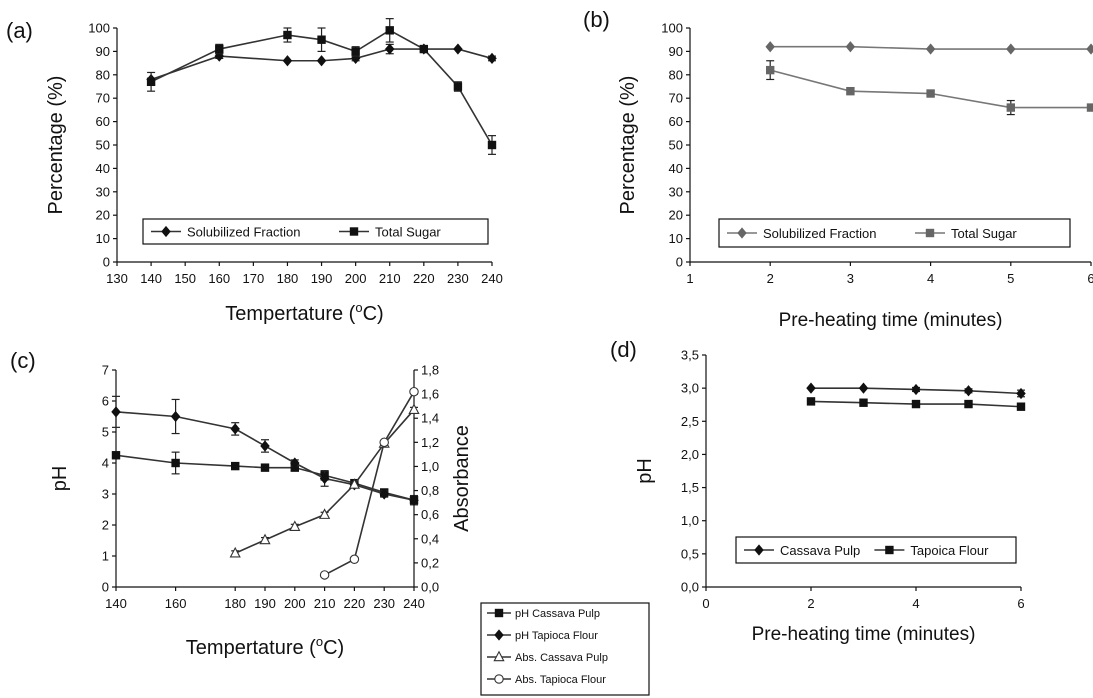 Image resolution: width=1093 pixels, height=698 pixels. Describe the element at coordinates (105, 370) in the screenshot. I see `y-tick-label: 7` at that location.